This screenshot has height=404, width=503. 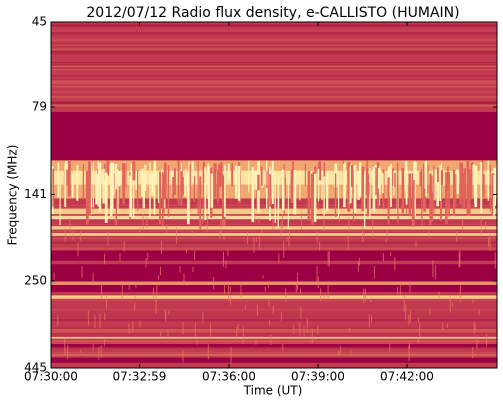 What do you see at coordinates (39, 106) in the screenshot?
I see `y-tick-label: 79` at bounding box center [39, 106].